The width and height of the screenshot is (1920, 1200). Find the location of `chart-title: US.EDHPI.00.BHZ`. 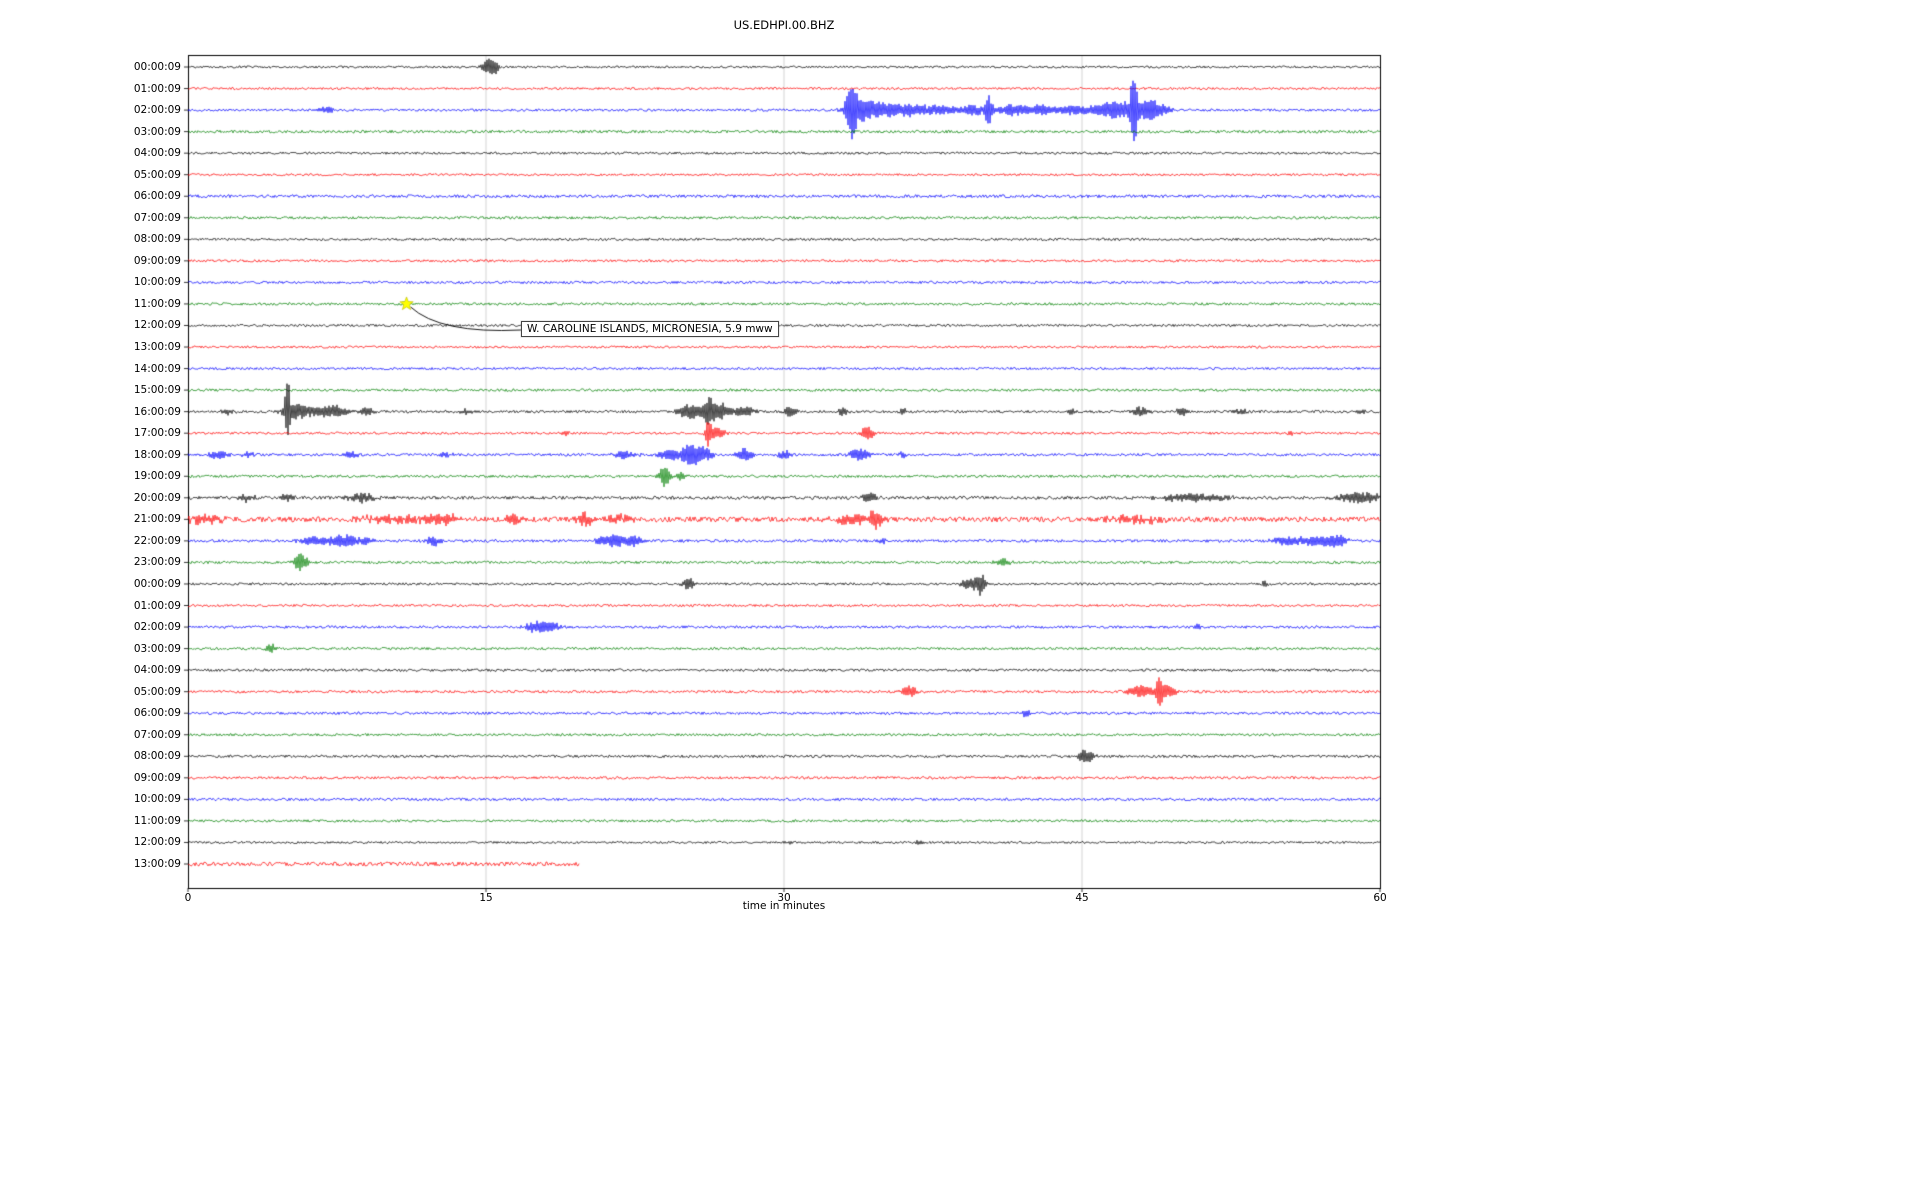

chart-title: US.EDHPI.00.BHZ is located at coordinates (784, 25).